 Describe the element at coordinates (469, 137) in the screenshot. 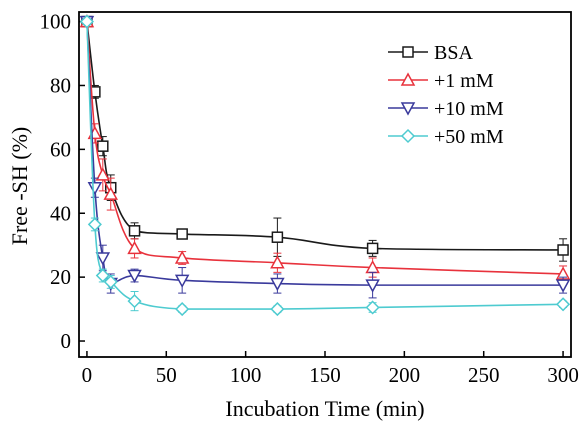

I see `legend-label: +50 mM` at that location.